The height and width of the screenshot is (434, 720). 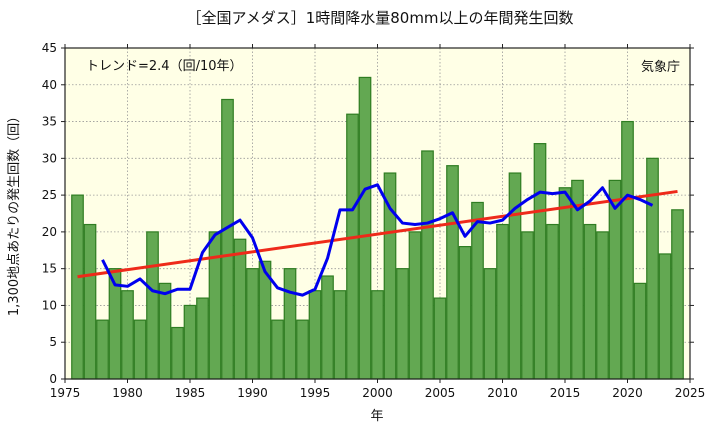 I want to click on bar-1988, so click(x=227, y=239).